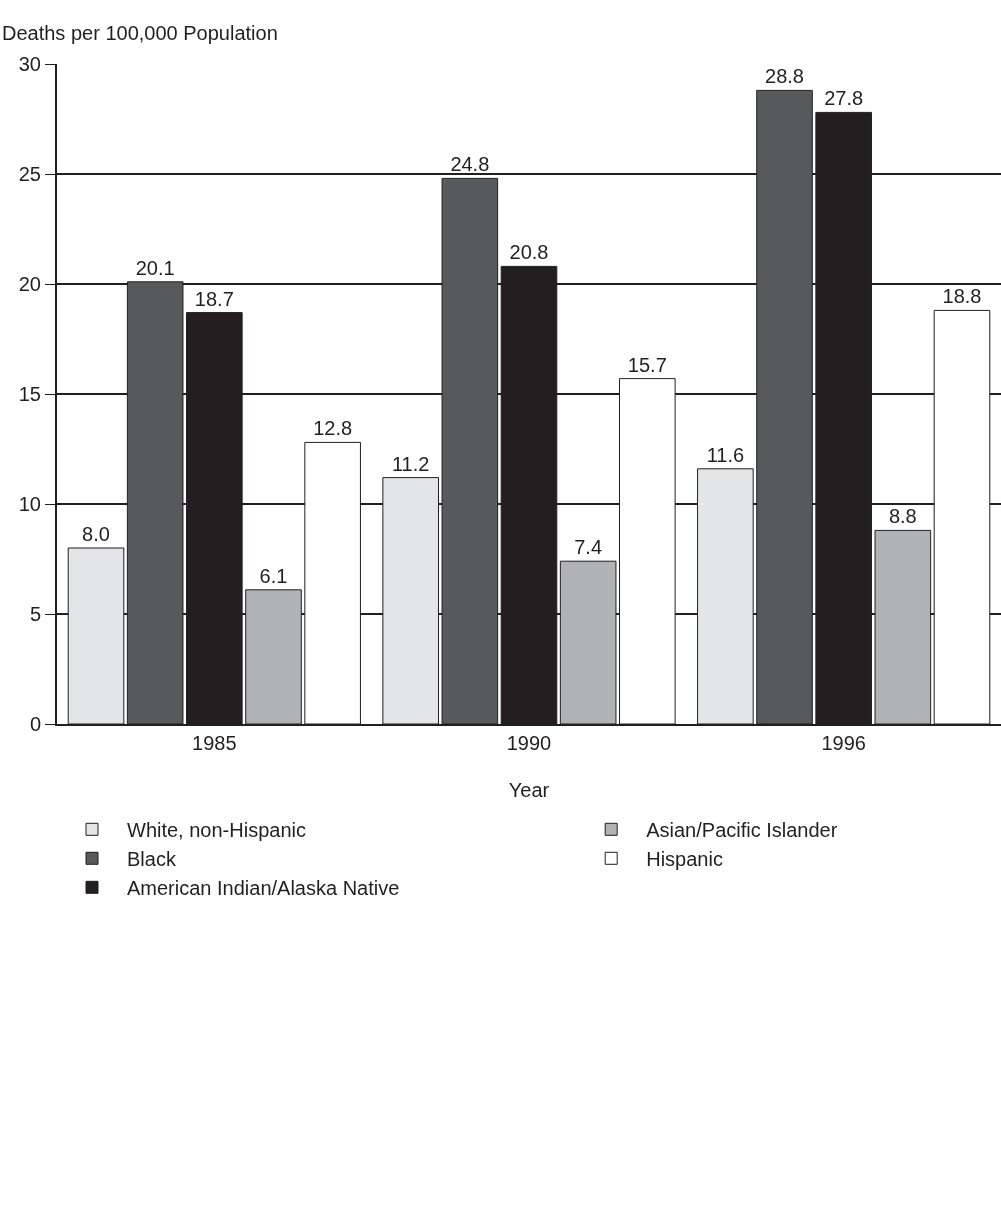  What do you see at coordinates (273, 575) in the screenshot?
I see `data-label: 6.1` at bounding box center [273, 575].